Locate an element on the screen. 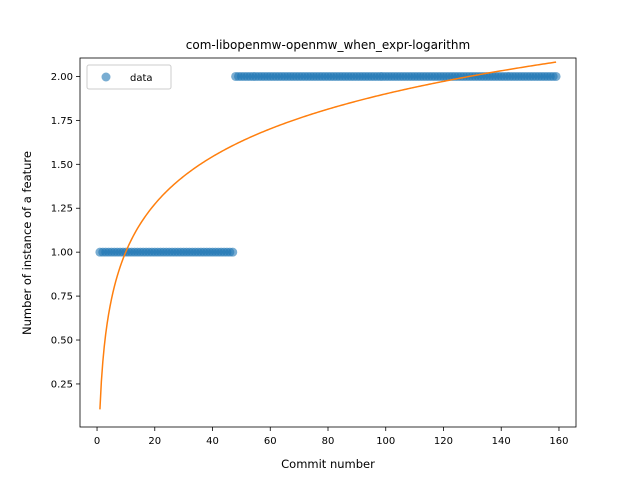 This screenshot has width=640, height=480. legend-box is located at coordinates (129, 77).